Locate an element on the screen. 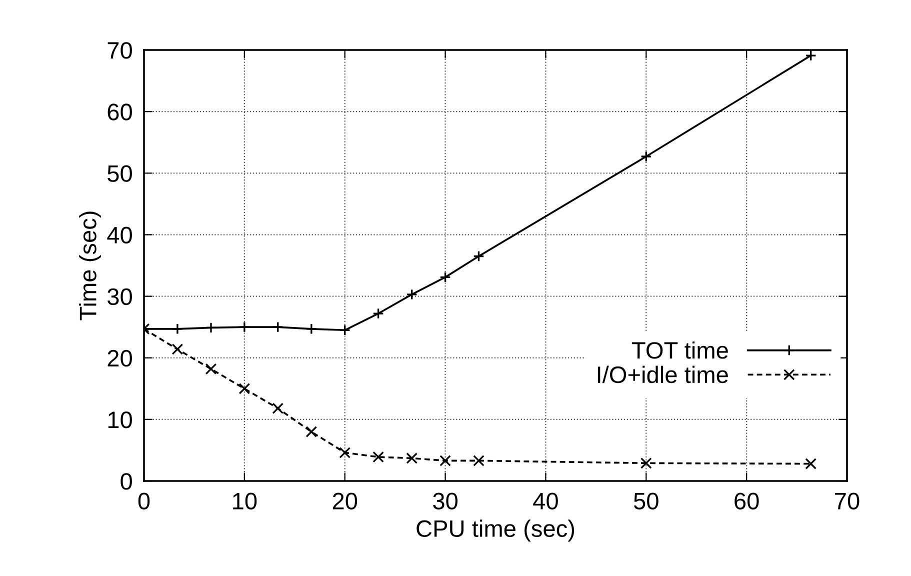 The width and height of the screenshot is (911, 576). legend-label: TOT time is located at coordinates (680, 350).